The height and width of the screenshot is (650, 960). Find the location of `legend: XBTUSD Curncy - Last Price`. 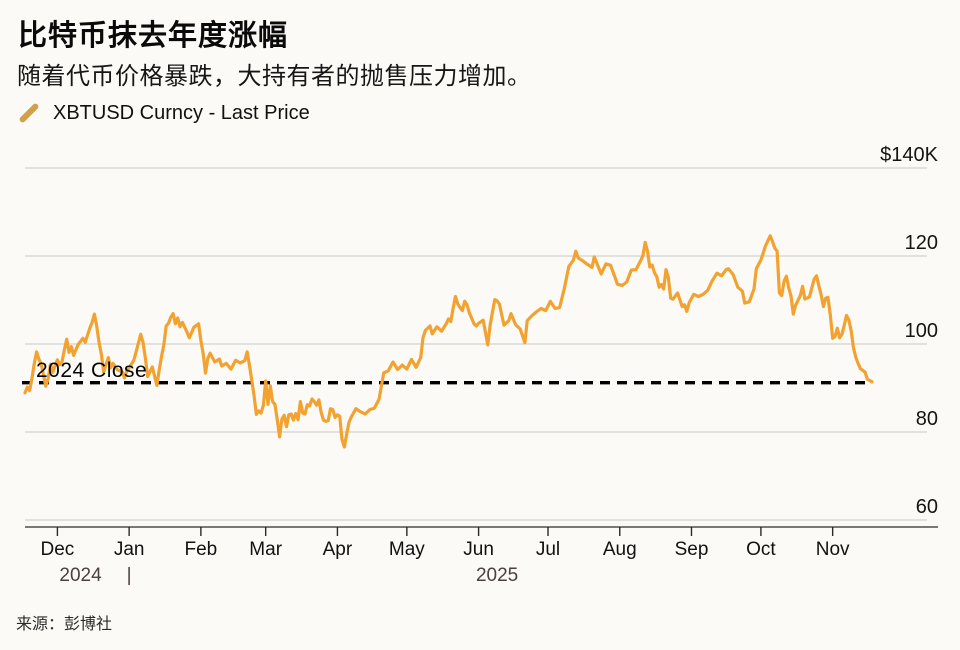

legend: XBTUSD Curncy - Last Price is located at coordinates (163, 113).